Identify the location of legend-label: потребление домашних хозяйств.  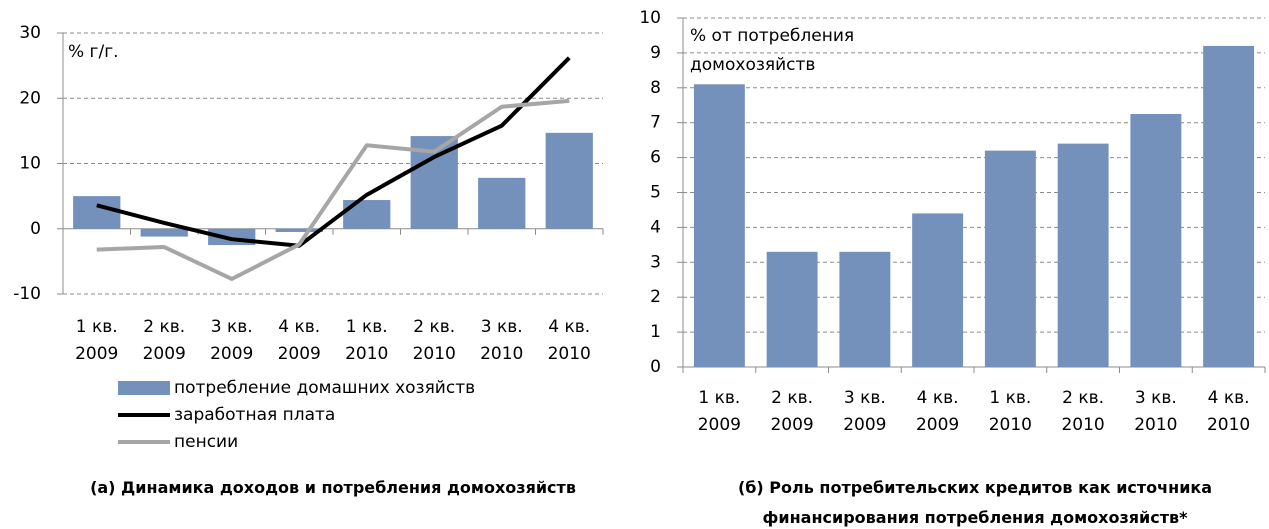
(324, 388).